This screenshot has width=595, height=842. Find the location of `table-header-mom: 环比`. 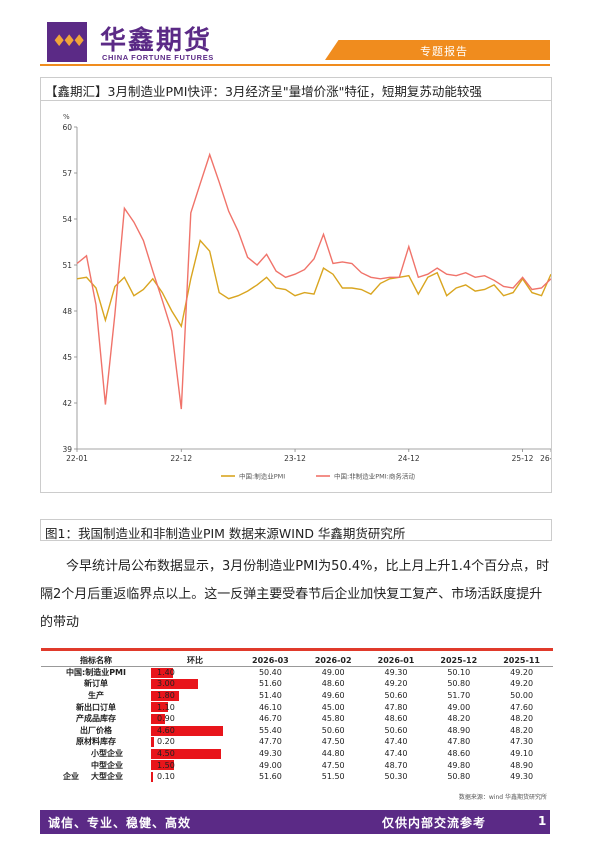

table-header-mom: 环比 is located at coordinates (195, 661).